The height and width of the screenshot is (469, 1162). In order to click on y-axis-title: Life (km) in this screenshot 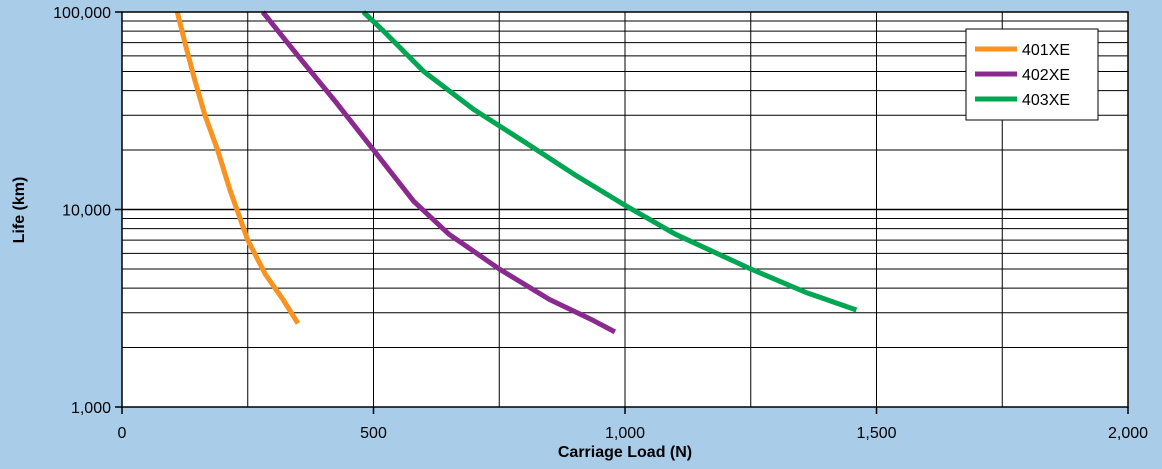, I will do `click(19, 210)`.